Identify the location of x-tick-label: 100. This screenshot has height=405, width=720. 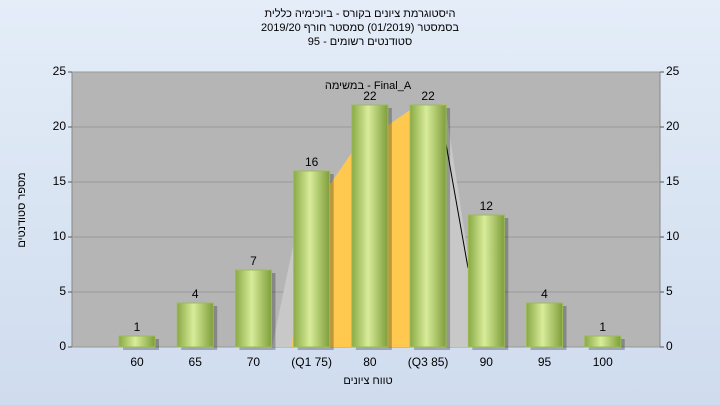
(603, 362).